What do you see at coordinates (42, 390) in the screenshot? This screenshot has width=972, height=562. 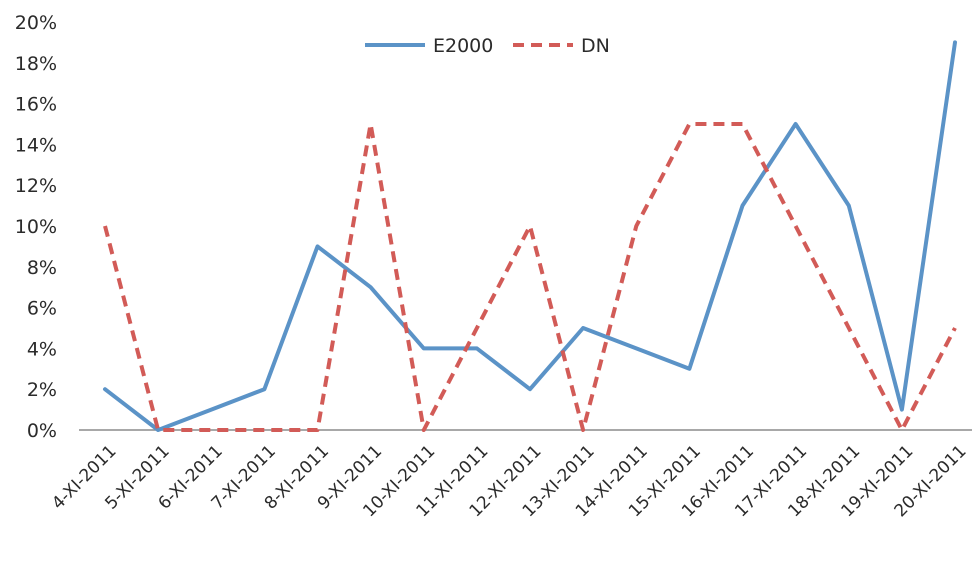 I see `y-tick-label: 2%` at bounding box center [42, 390].